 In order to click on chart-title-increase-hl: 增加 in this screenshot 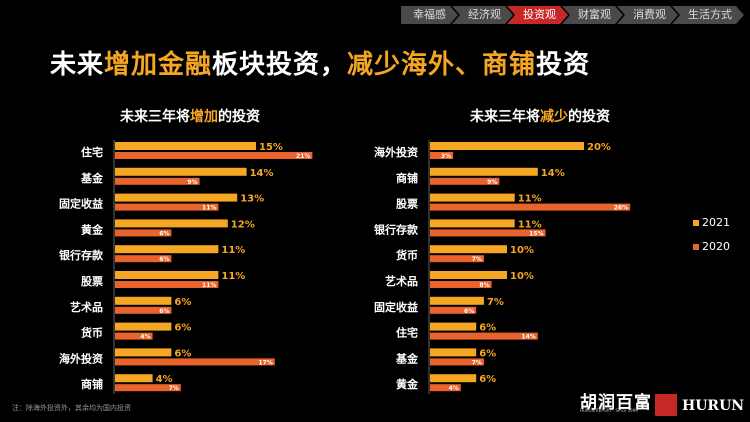, I will do `click(204, 117)`.